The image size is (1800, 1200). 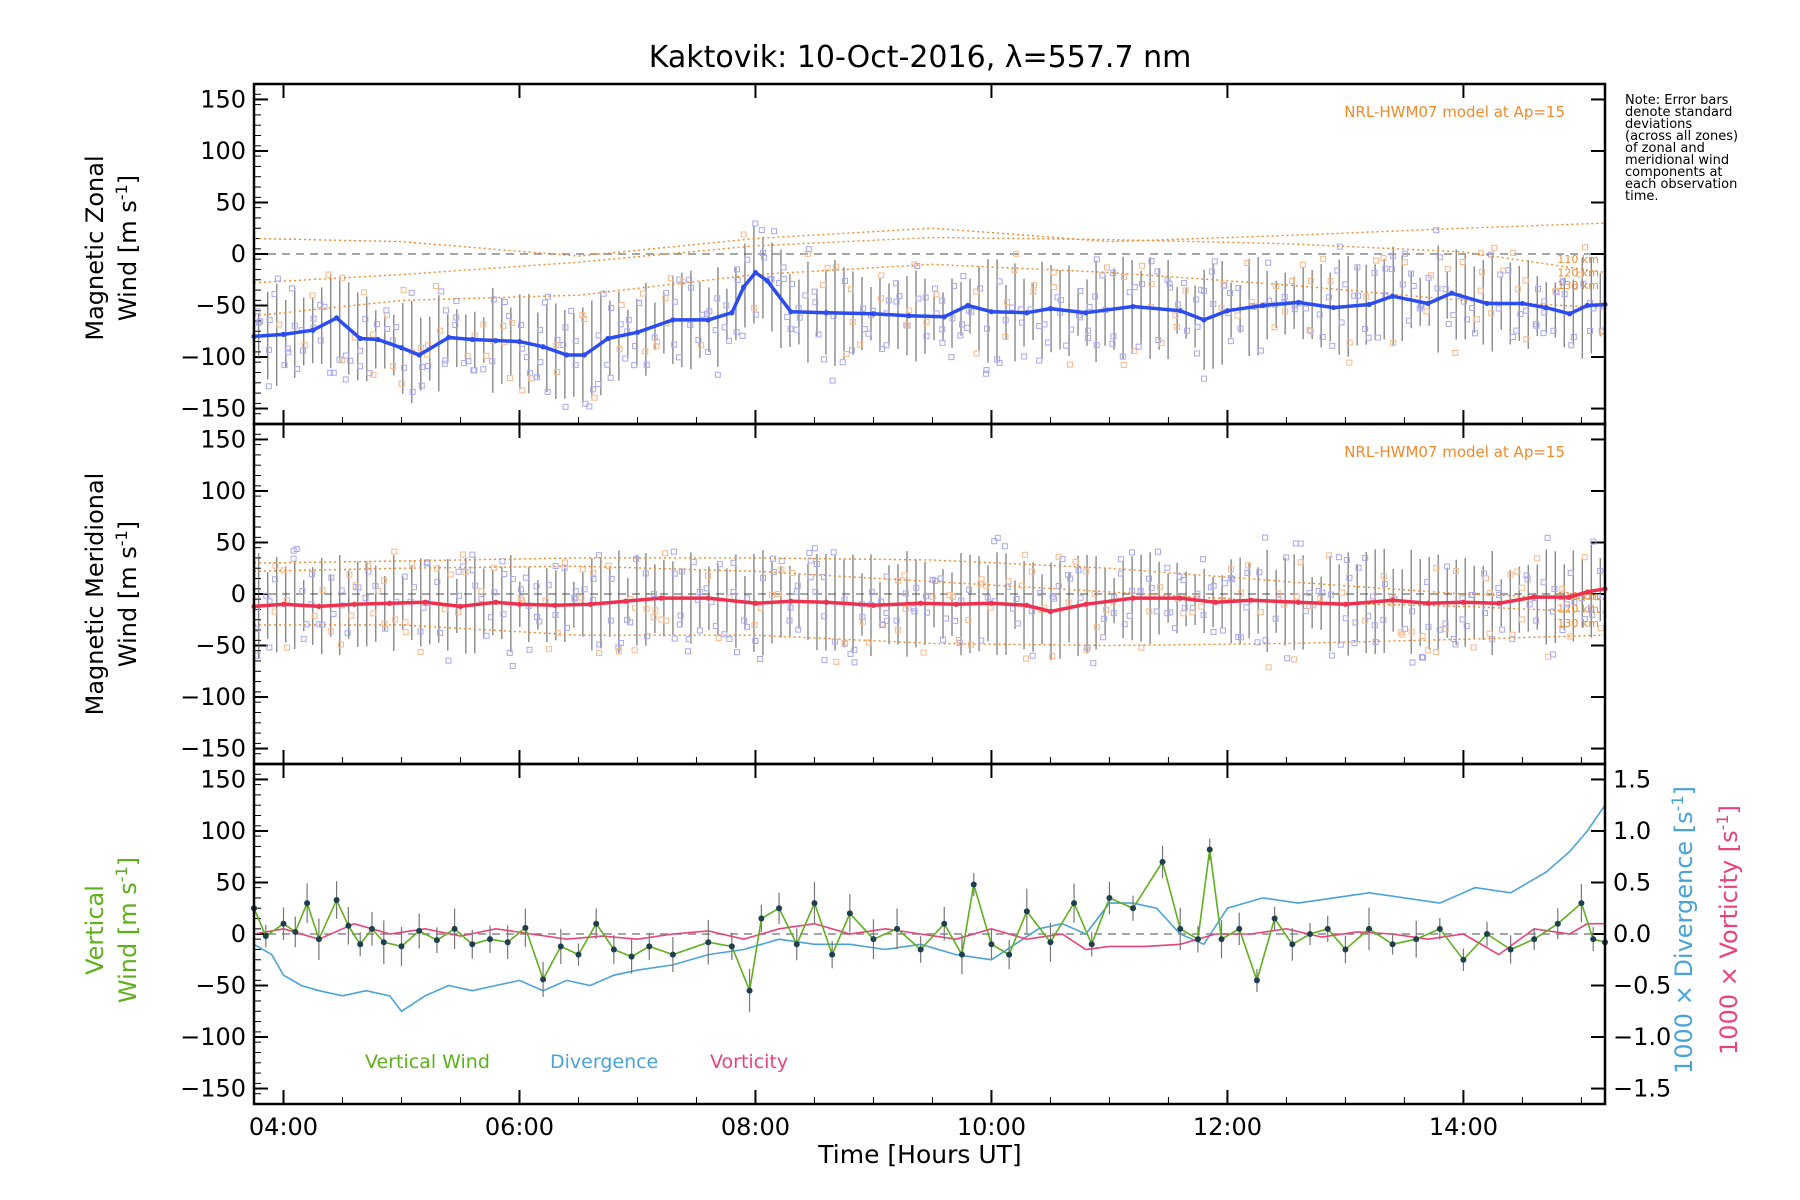 What do you see at coordinates (755, 1127) in the screenshot?
I see `x-tick-label: 08:00` at bounding box center [755, 1127].